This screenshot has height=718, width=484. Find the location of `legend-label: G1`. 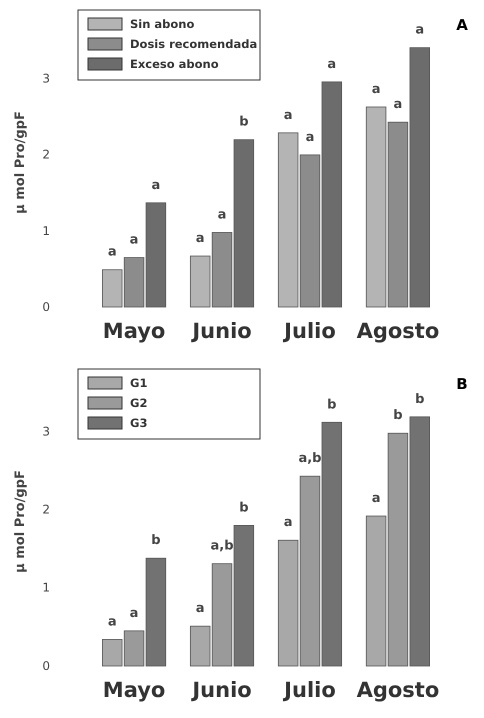

legend-label: G1 is located at coordinates (139, 383).